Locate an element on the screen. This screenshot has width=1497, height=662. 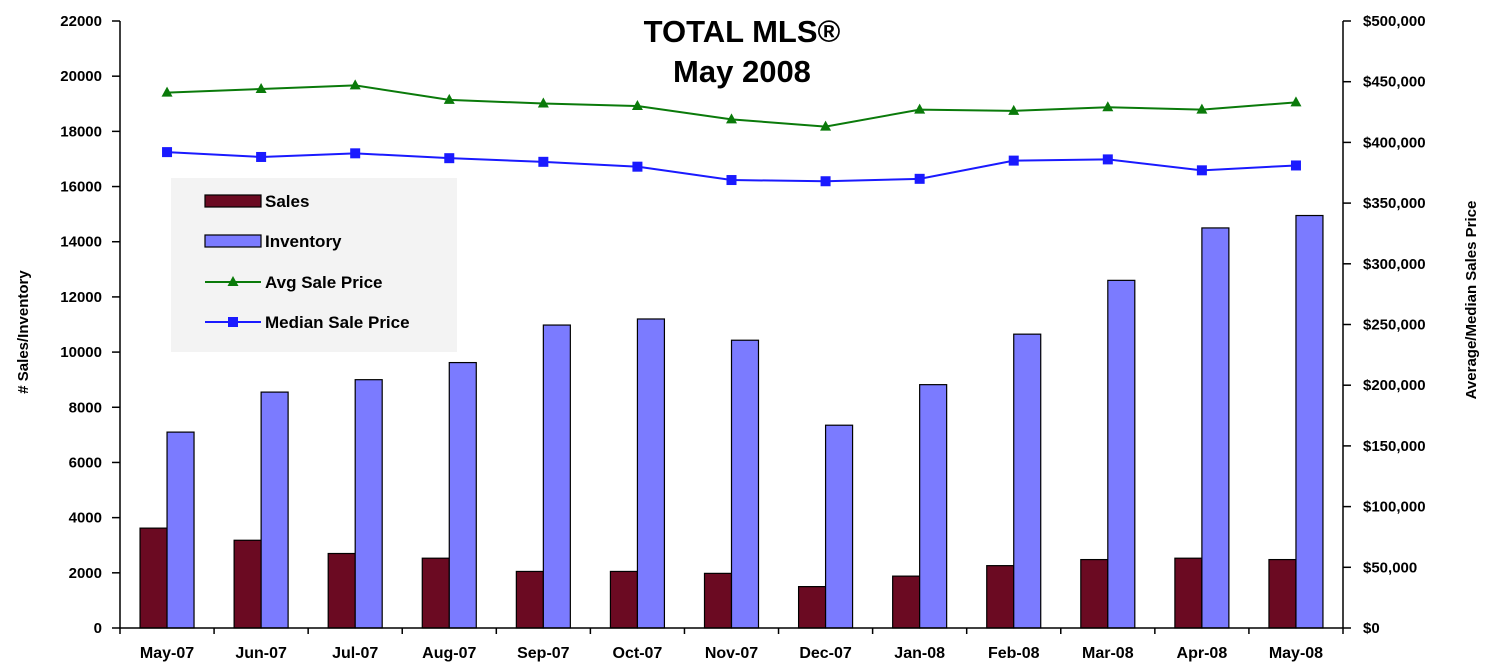
y-tick-label: 8000 is located at coordinates (85, 407).